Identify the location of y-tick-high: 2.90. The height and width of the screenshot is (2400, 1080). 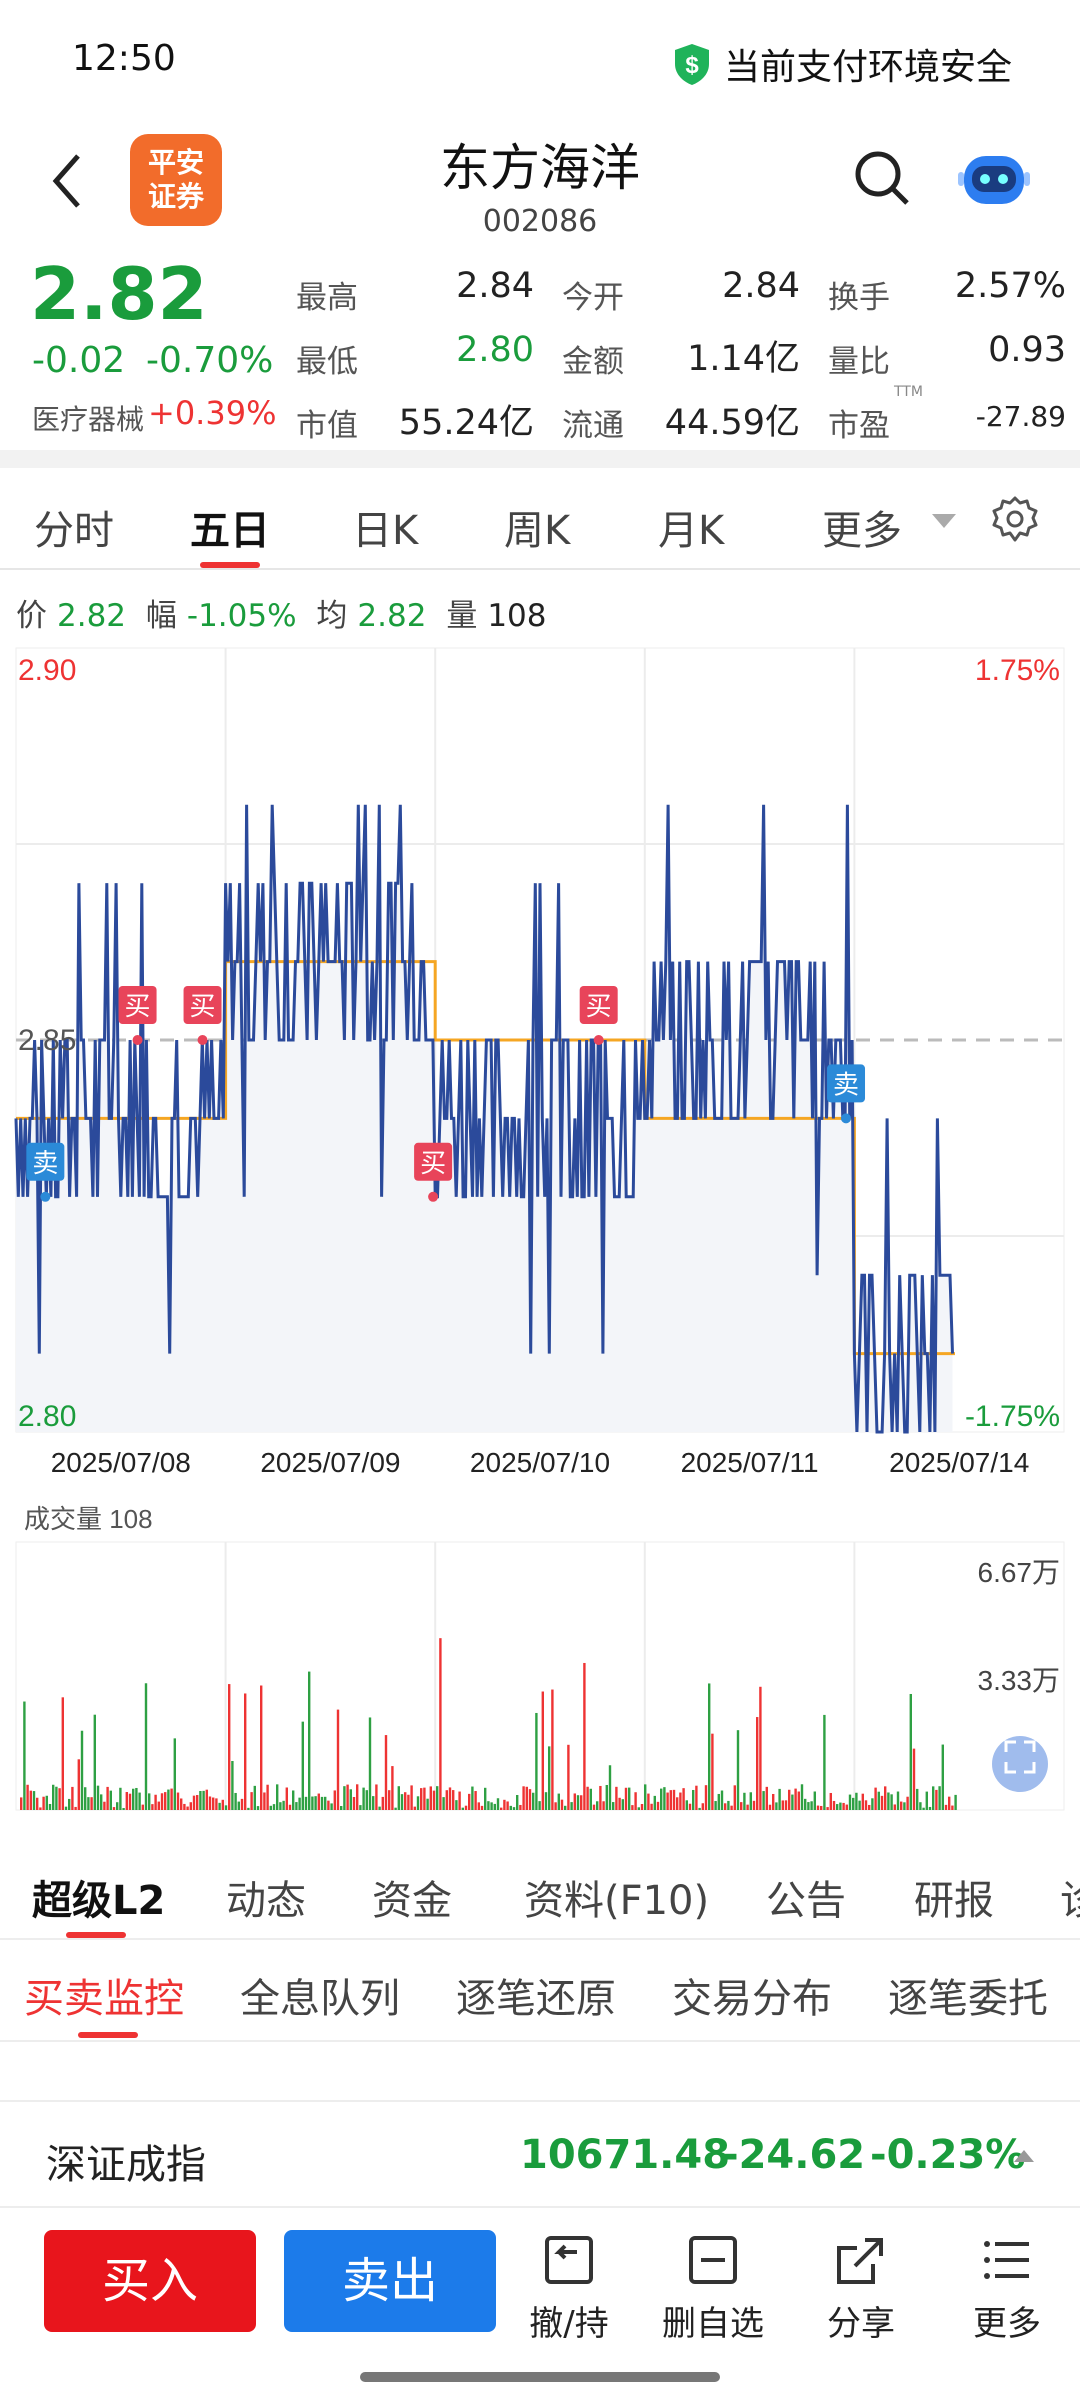
(47, 670).